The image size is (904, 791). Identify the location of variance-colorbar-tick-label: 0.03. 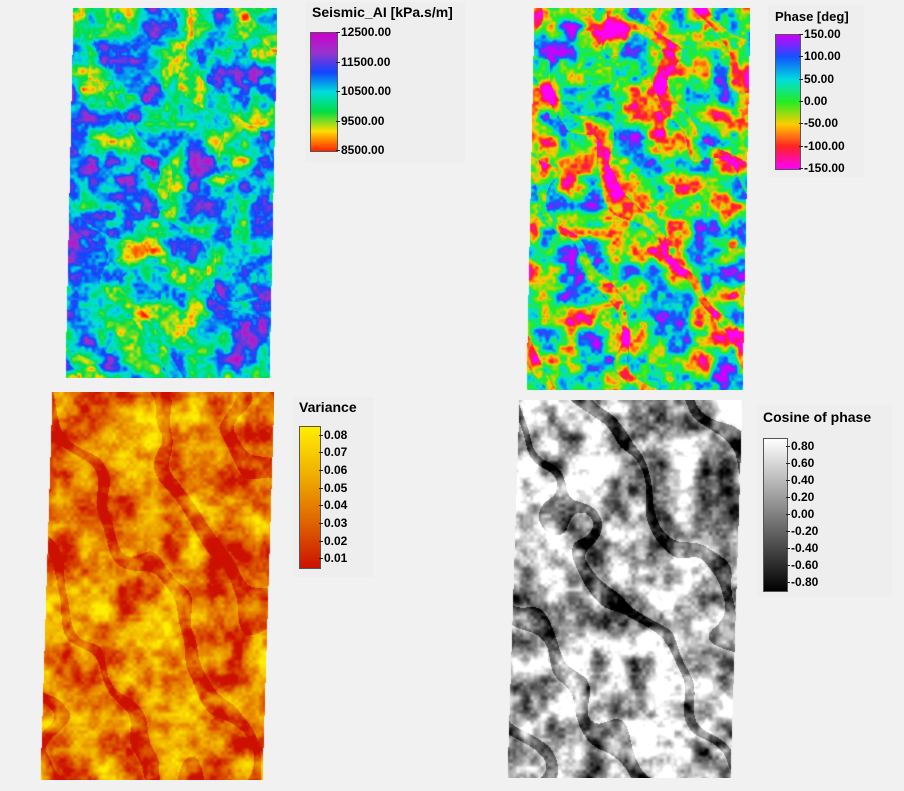
(336, 522).